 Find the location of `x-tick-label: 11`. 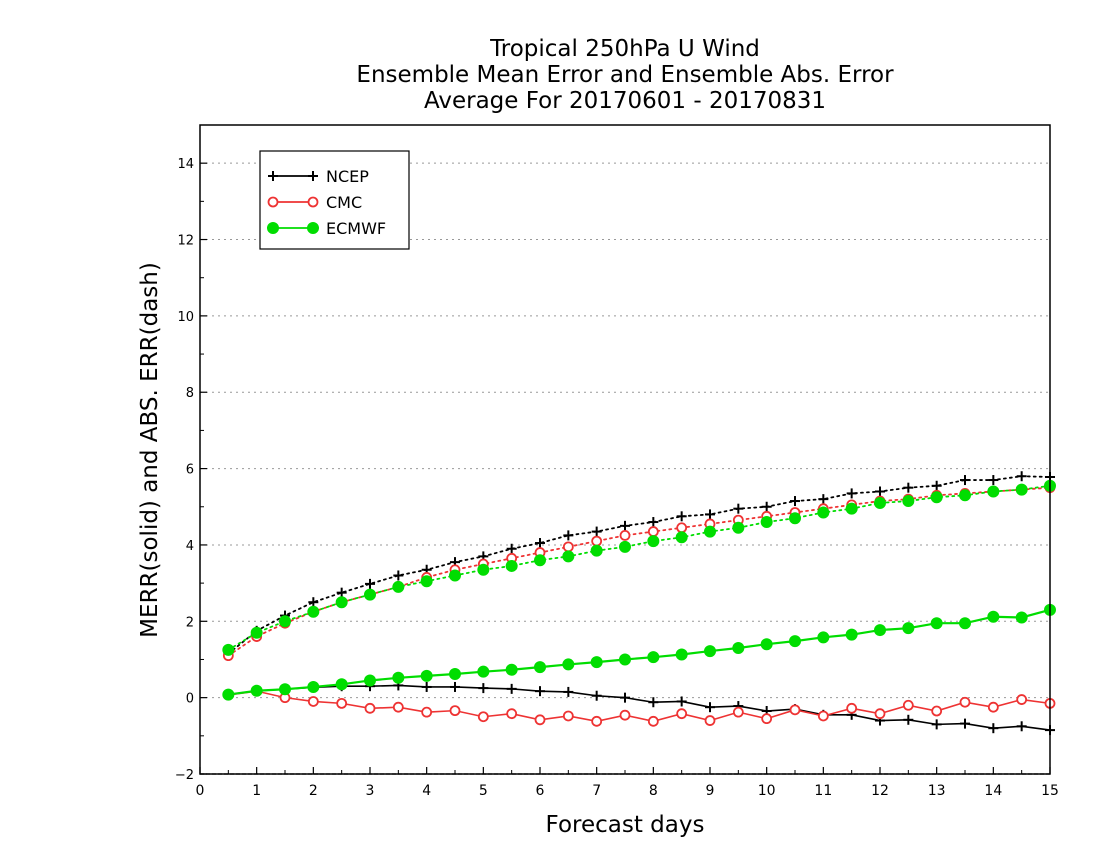

x-tick-label: 11 is located at coordinates (823, 791).